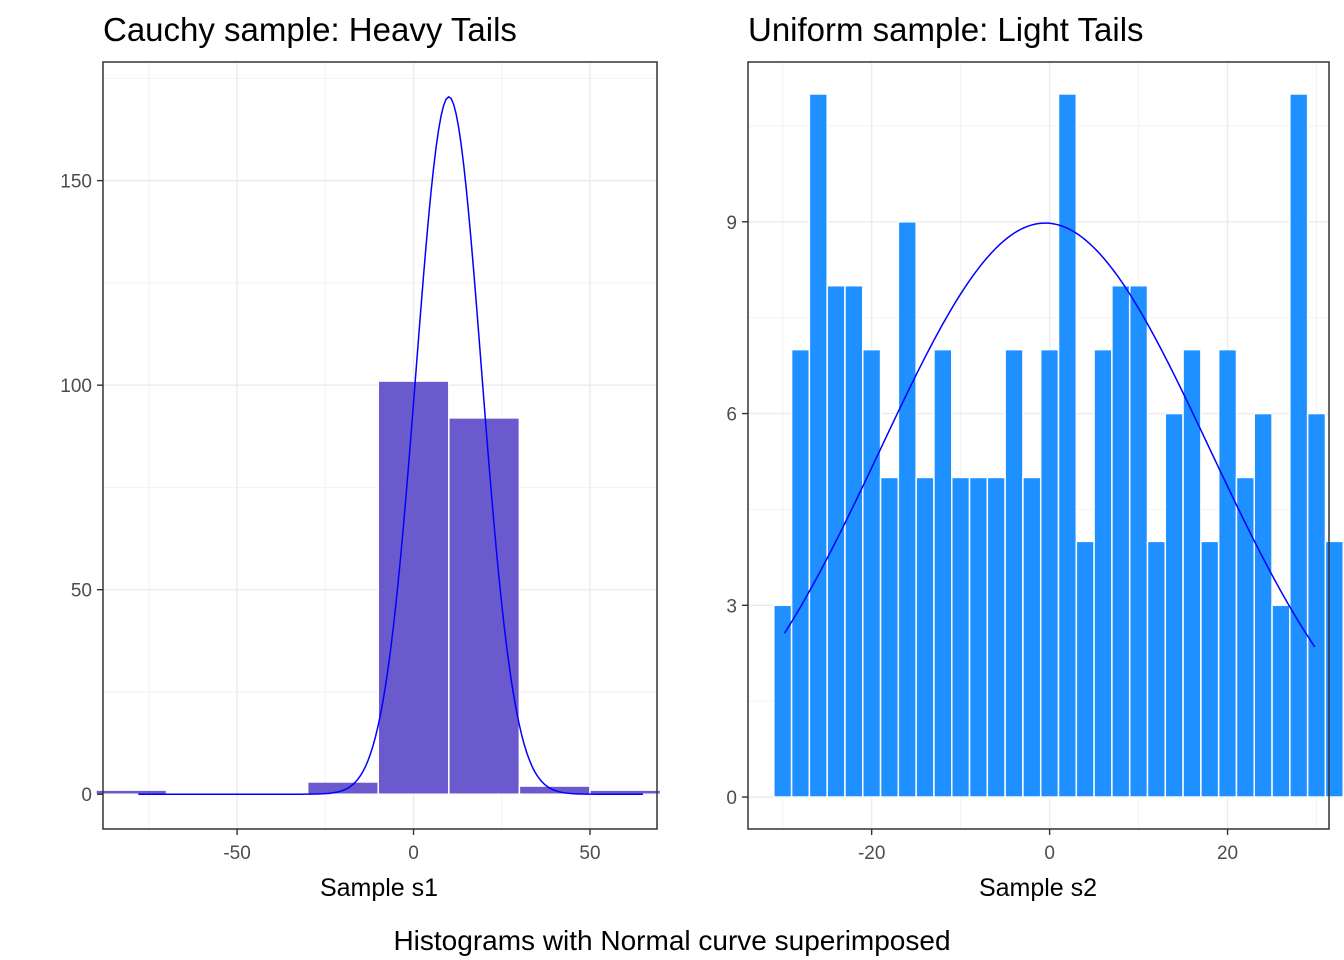 The width and height of the screenshot is (1344, 960). I want to click on uniform-x-axis-title: Sample s2, so click(1038, 888).